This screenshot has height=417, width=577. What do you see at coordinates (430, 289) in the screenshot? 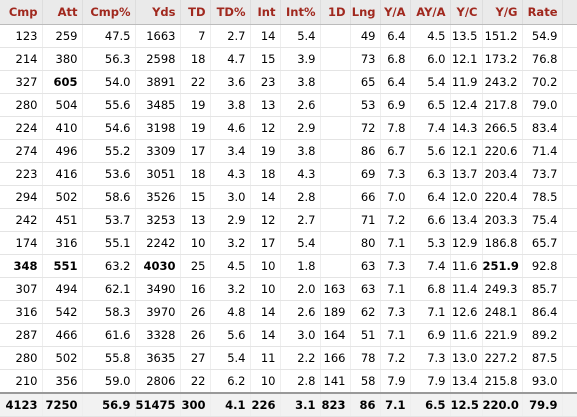
I see `cell: 6.8` at bounding box center [430, 289].